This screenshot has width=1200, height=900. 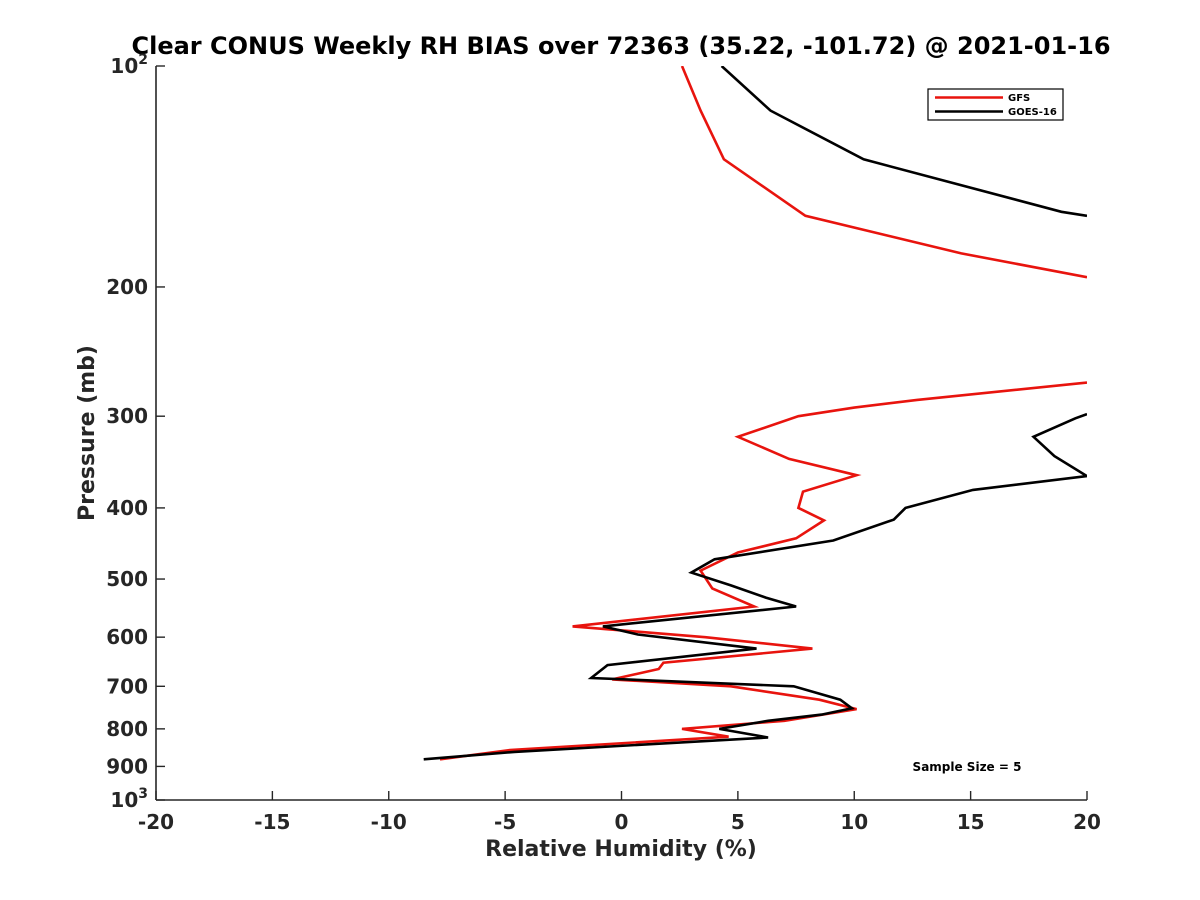 What do you see at coordinates (854, 822) in the screenshot?
I see `x-tick-label: 10` at bounding box center [854, 822].